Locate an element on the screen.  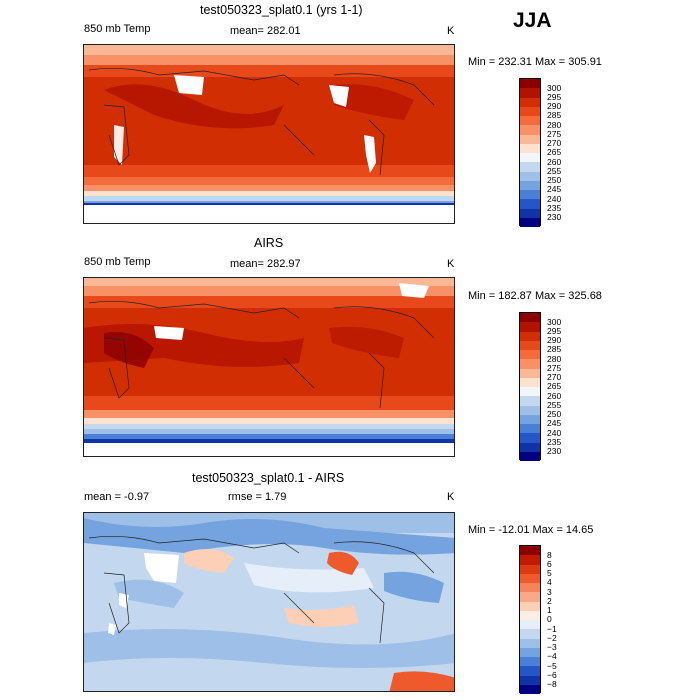
panel3-range: Min = -12.01 Max = 14.65 is located at coordinates (531, 530).